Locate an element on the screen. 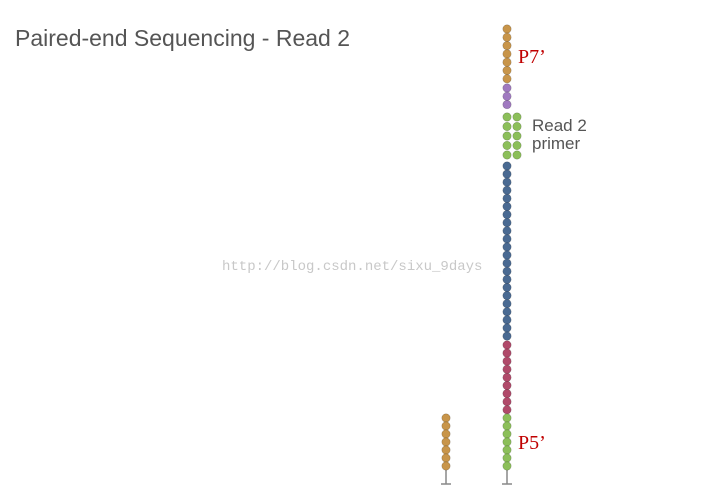 The width and height of the screenshot is (728, 497). p7-label: P7’ is located at coordinates (532, 57).